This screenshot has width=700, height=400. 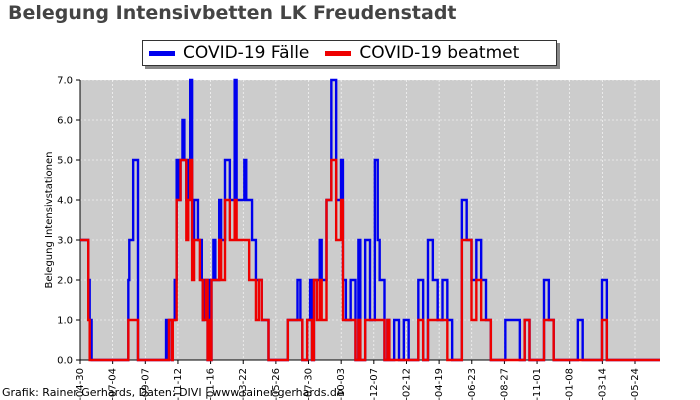 What do you see at coordinates (504, 384) in the screenshot?
I see `x-tick-label: -08-27` at bounding box center [504, 384].